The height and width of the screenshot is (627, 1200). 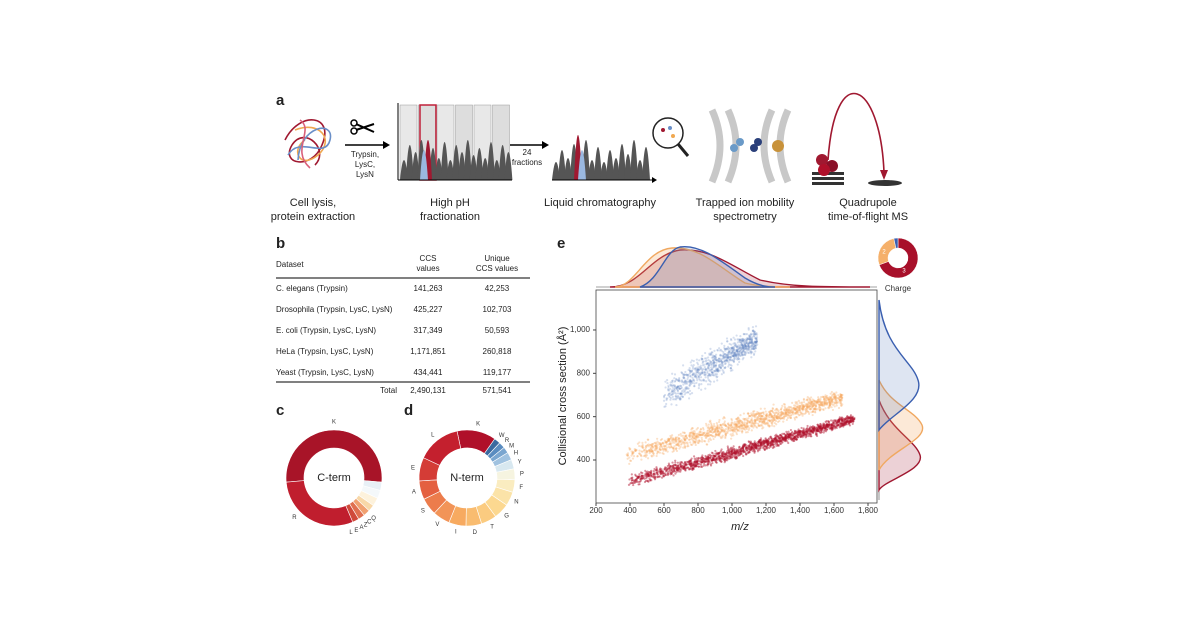 I want to click on residue-label: A, so click(x=414, y=493).